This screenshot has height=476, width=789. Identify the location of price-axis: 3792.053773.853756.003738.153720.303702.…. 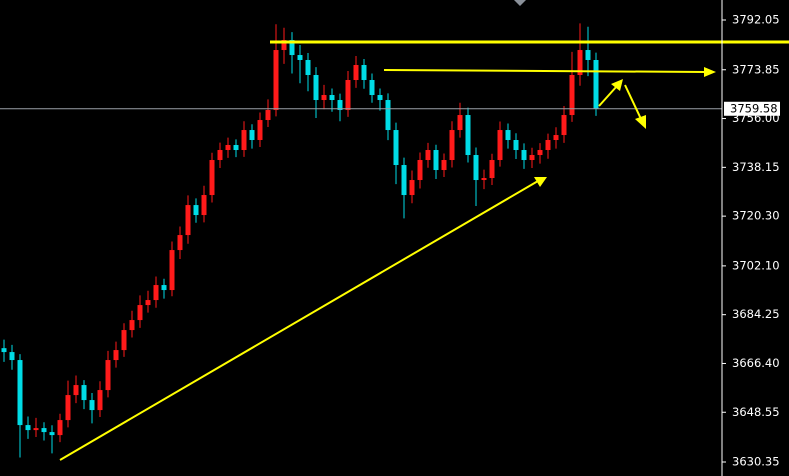
(751, 241).